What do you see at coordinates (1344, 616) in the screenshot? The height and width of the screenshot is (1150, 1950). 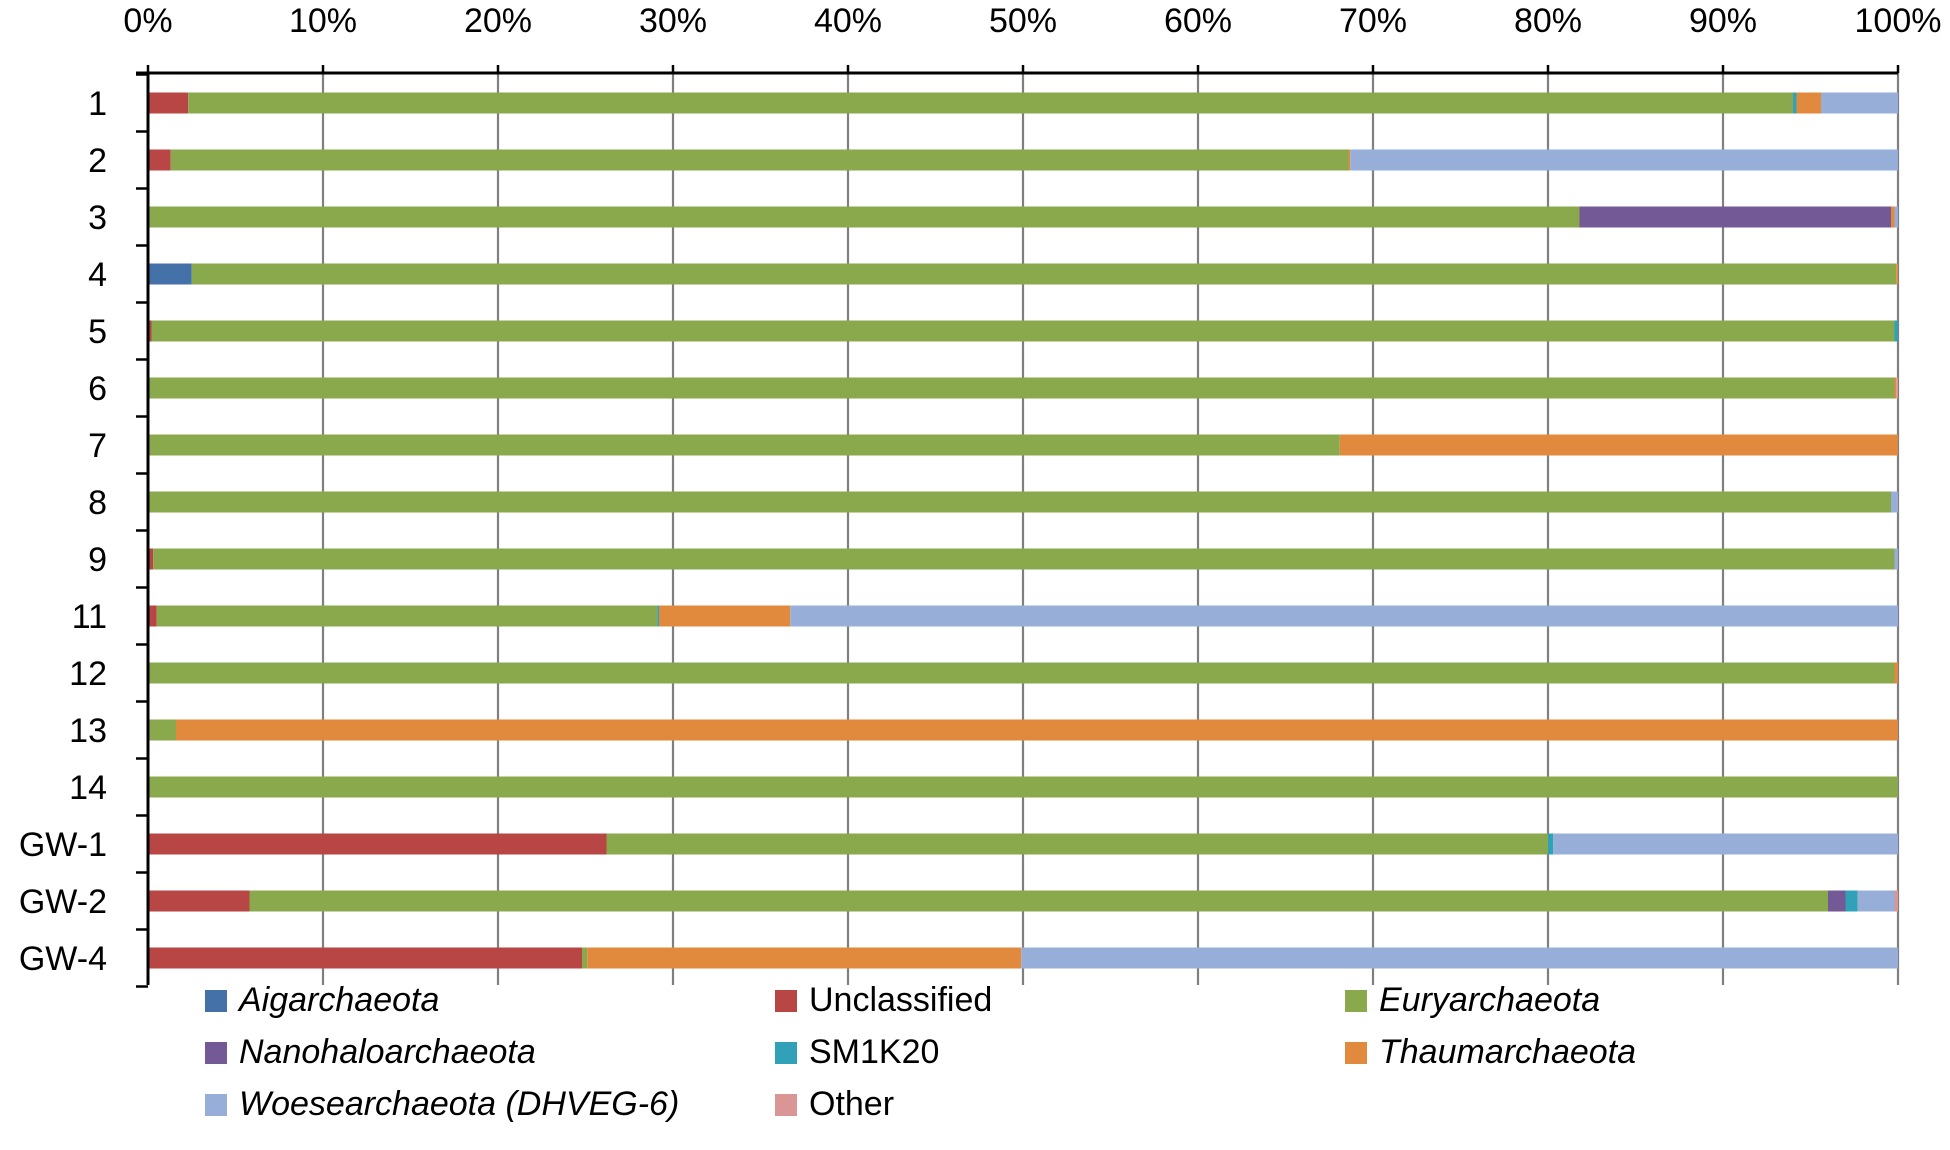 I see `bar-segment: 11 — Woesearchaeota (DHVEG-6): 63.3%` at bounding box center [1344, 616].